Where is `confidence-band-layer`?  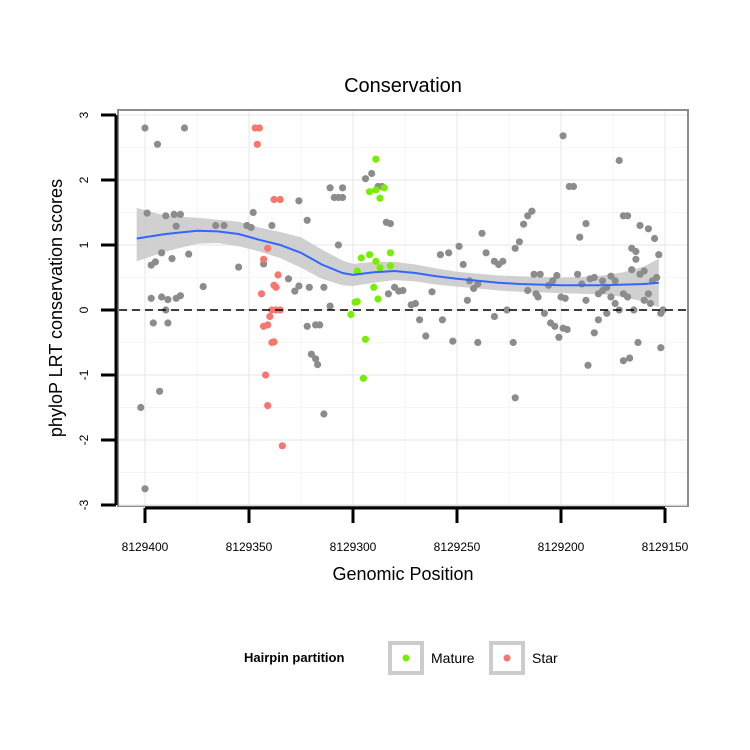
confidence-band-layer is located at coordinates (397, 257).